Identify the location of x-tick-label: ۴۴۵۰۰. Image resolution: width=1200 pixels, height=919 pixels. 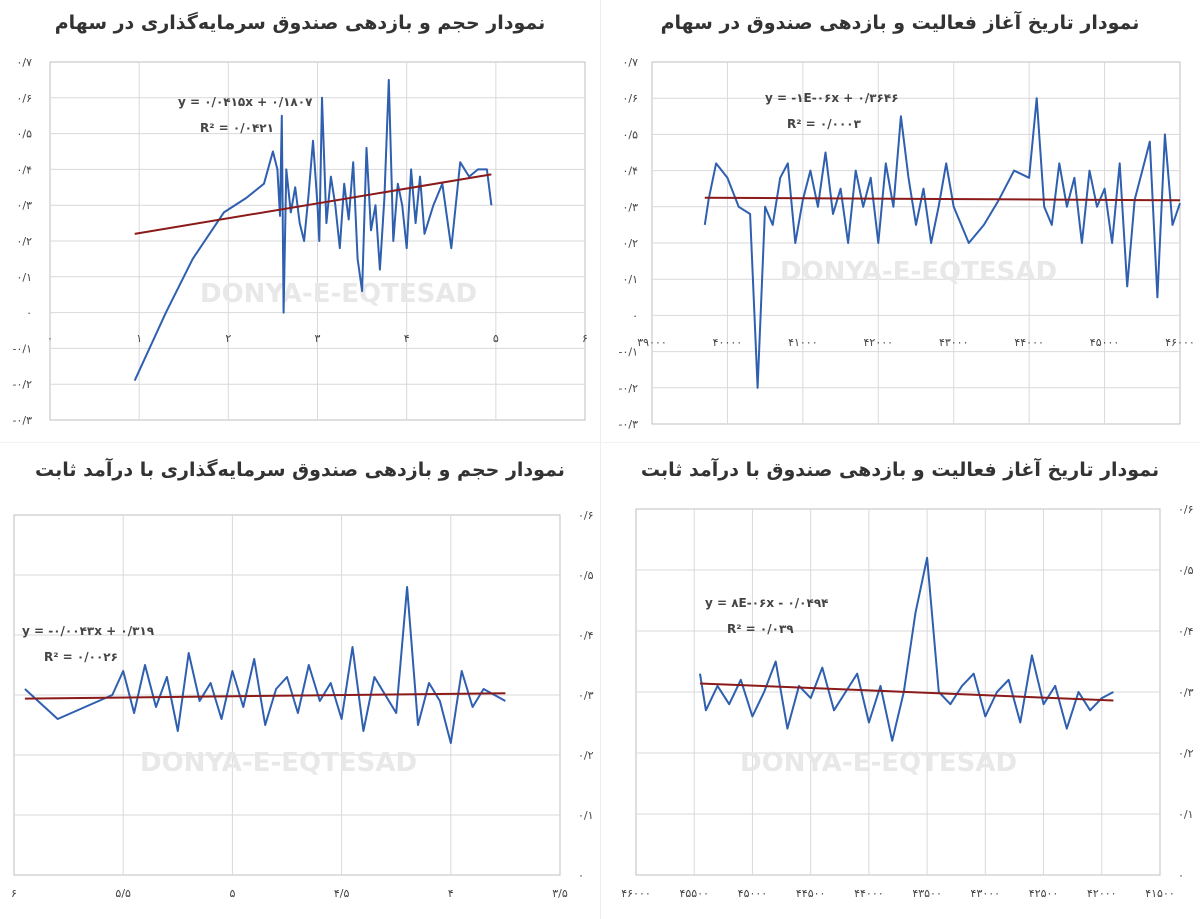
(811, 893).